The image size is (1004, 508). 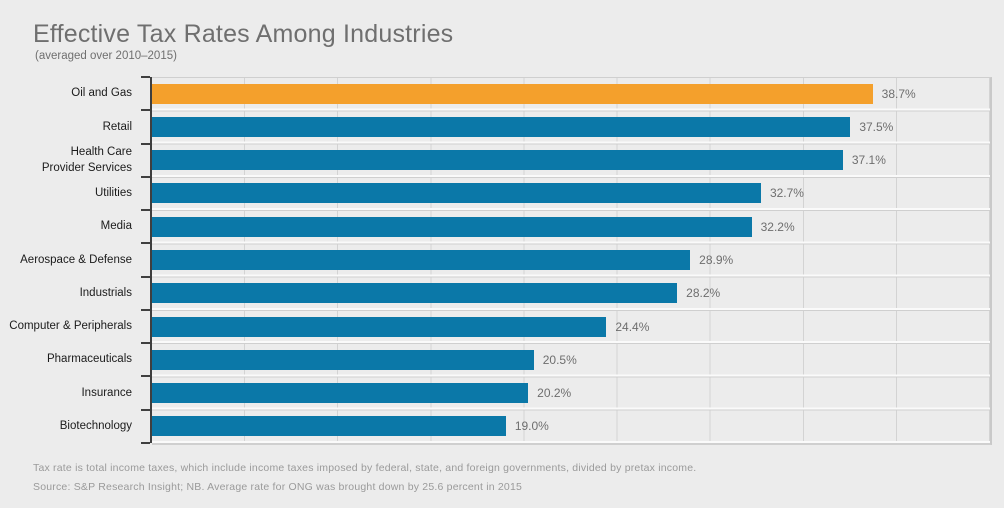 I want to click on category-label: Retail, so click(x=117, y=126).